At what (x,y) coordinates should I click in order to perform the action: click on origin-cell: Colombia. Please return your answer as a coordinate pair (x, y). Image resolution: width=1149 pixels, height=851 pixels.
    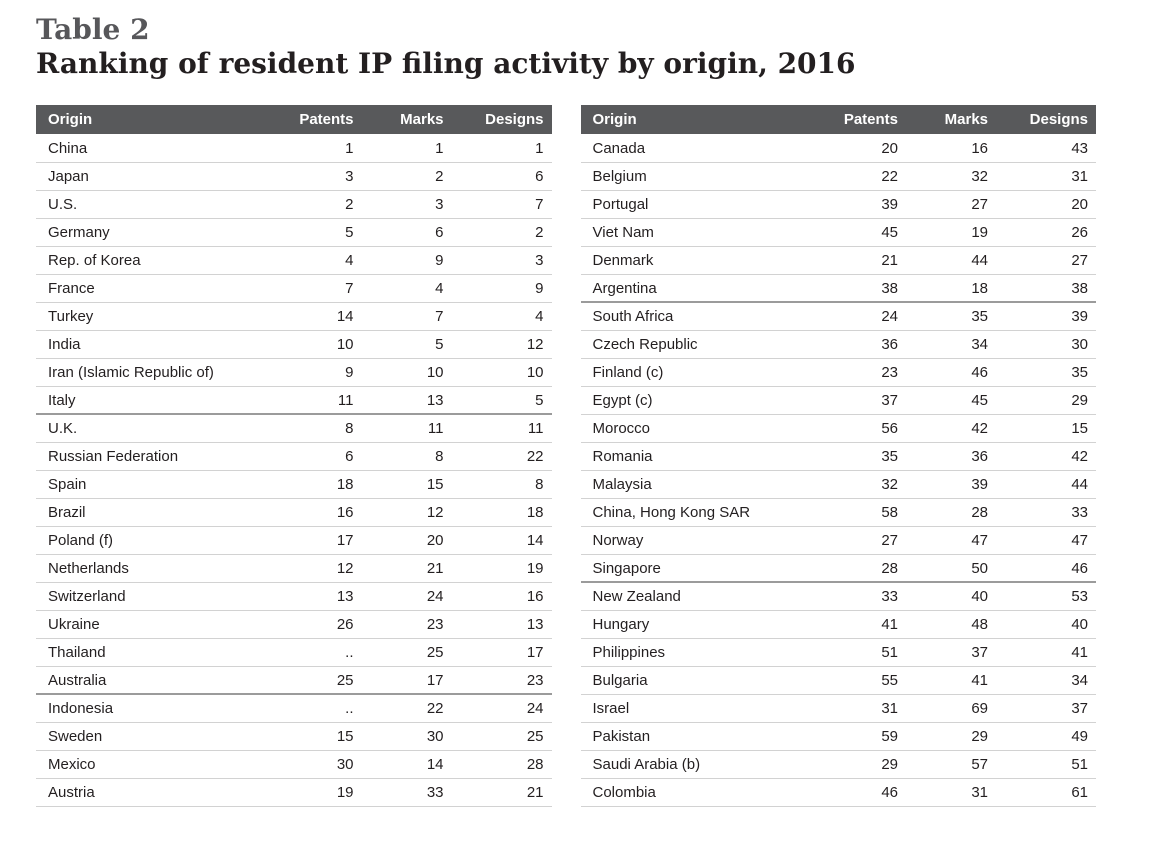
    Looking at the image, I should click on (689, 792).